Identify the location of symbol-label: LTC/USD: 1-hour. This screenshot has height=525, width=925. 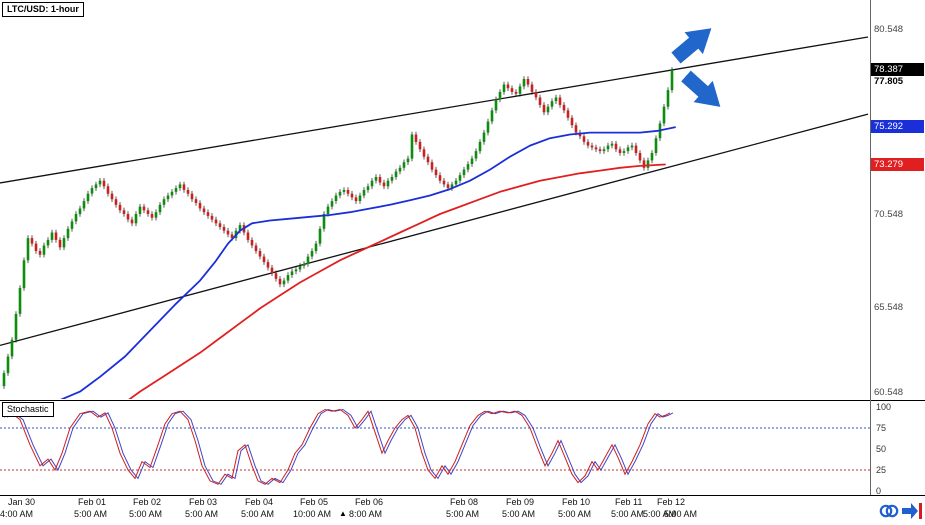
(43, 9).